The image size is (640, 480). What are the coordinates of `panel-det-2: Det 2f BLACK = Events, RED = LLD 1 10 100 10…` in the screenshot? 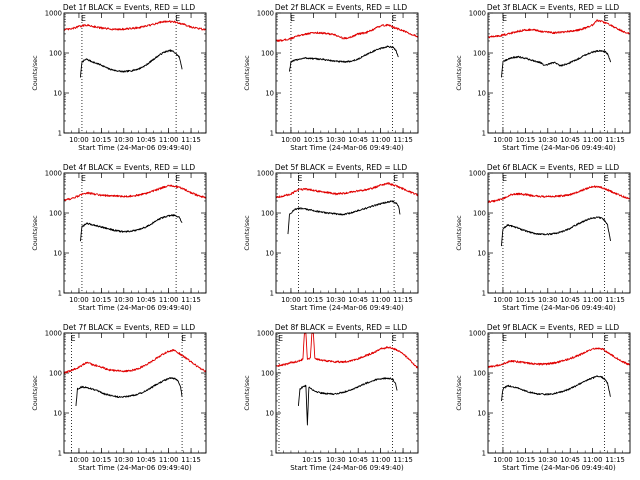 It's located at (331, 77).